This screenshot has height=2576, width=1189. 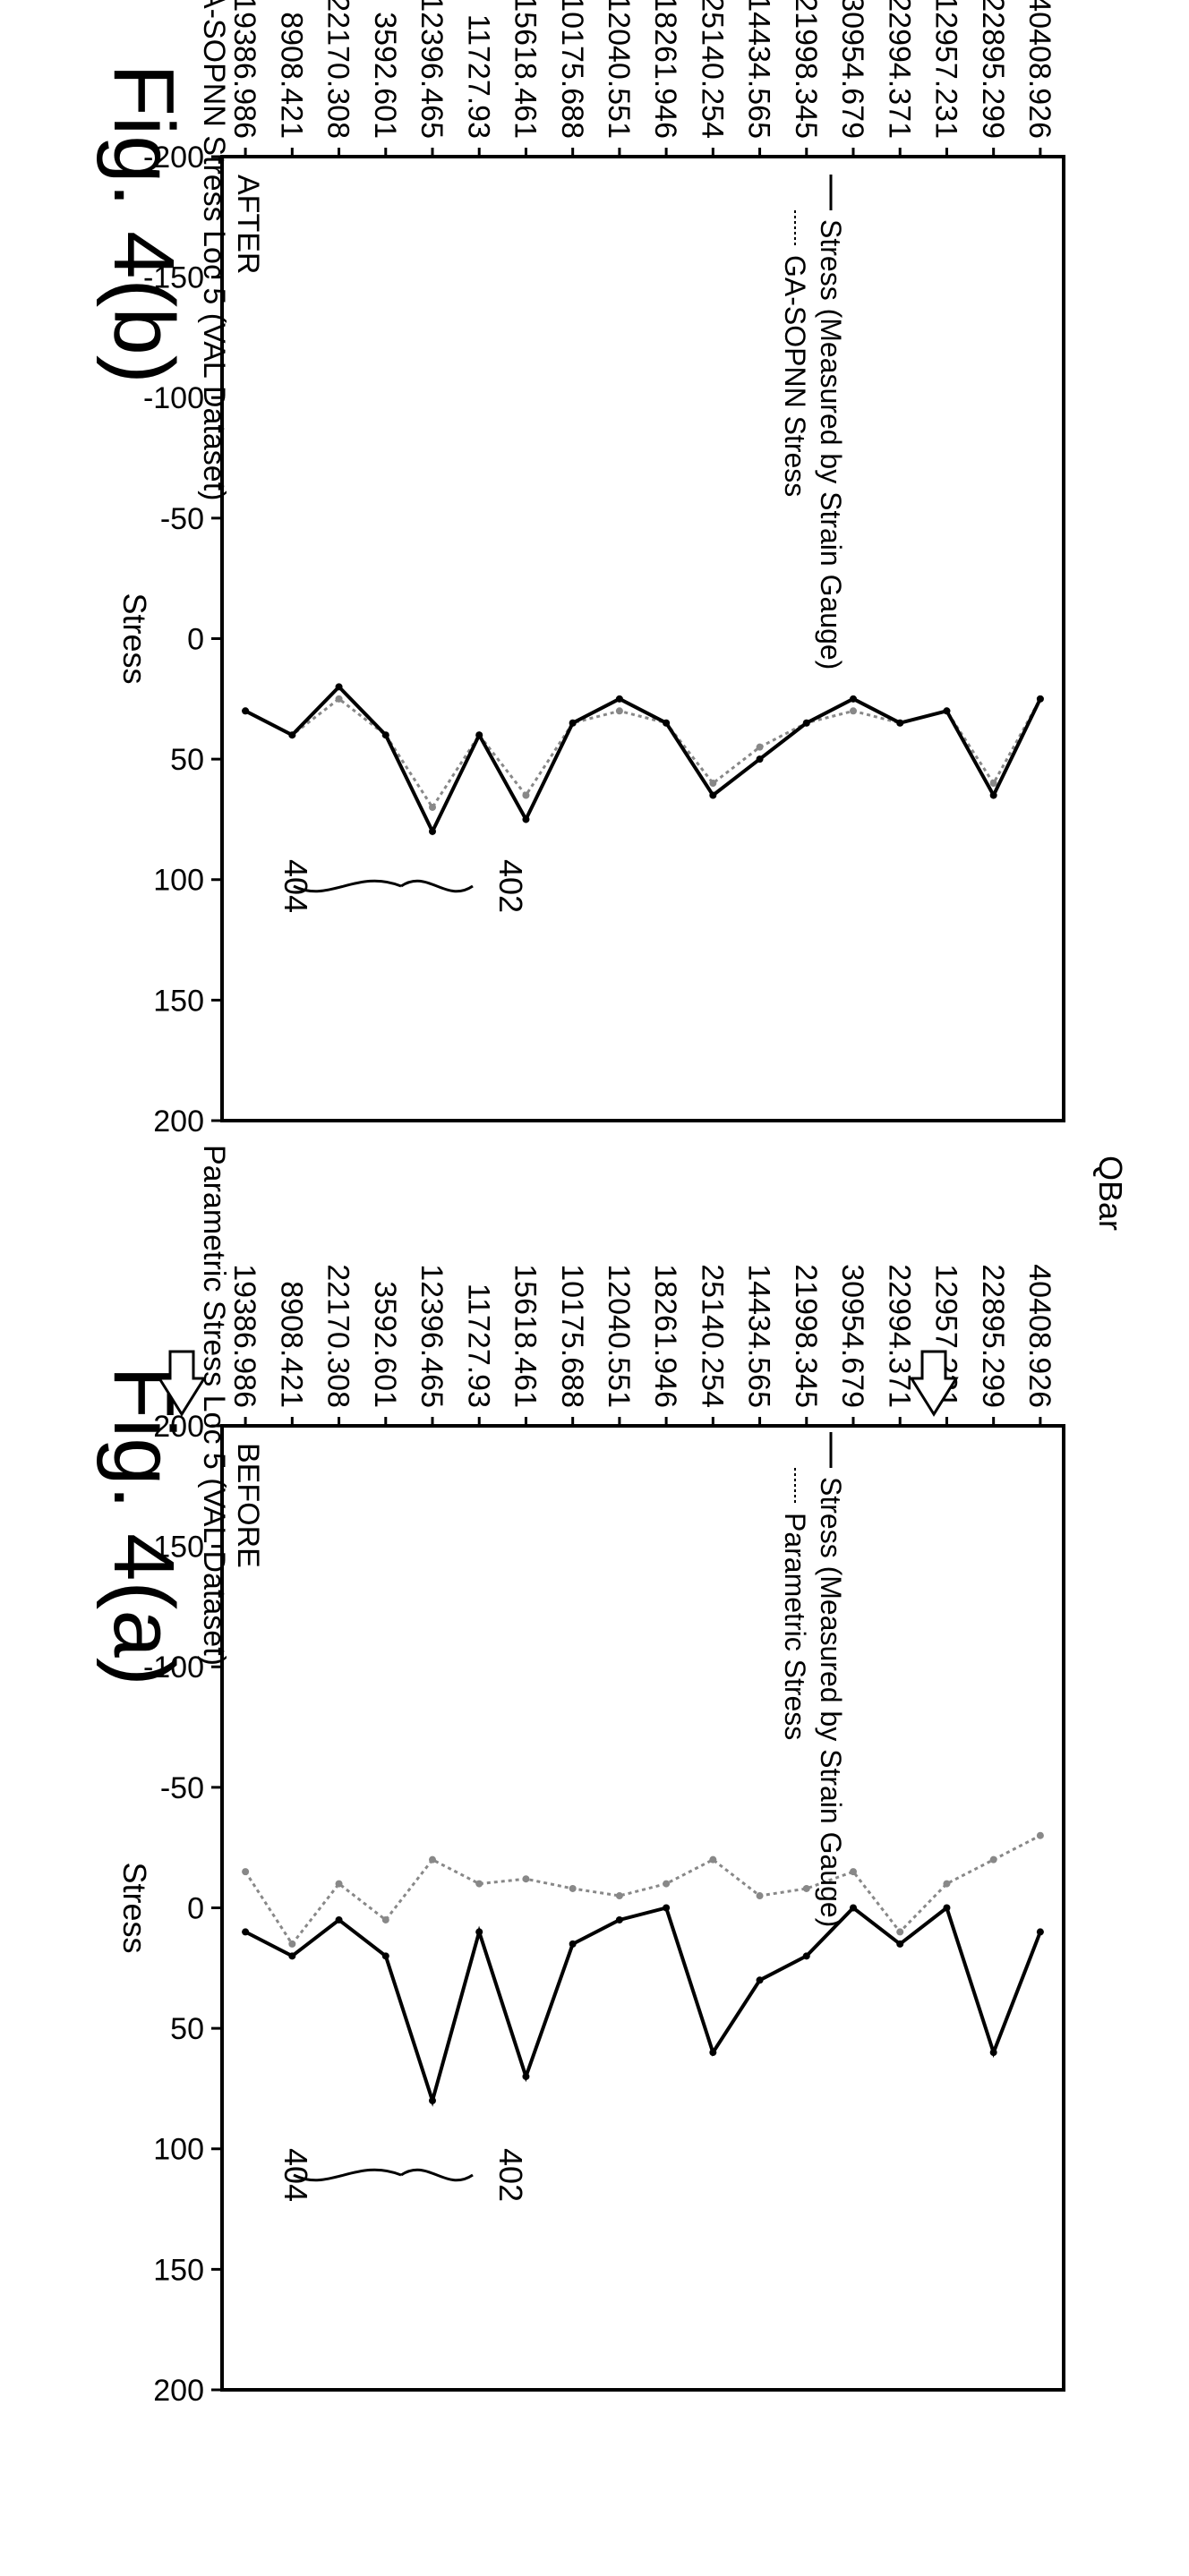 What do you see at coordinates (178, 2270) in the screenshot?
I see `chart-a-ytick-label: 150` at bounding box center [178, 2270].